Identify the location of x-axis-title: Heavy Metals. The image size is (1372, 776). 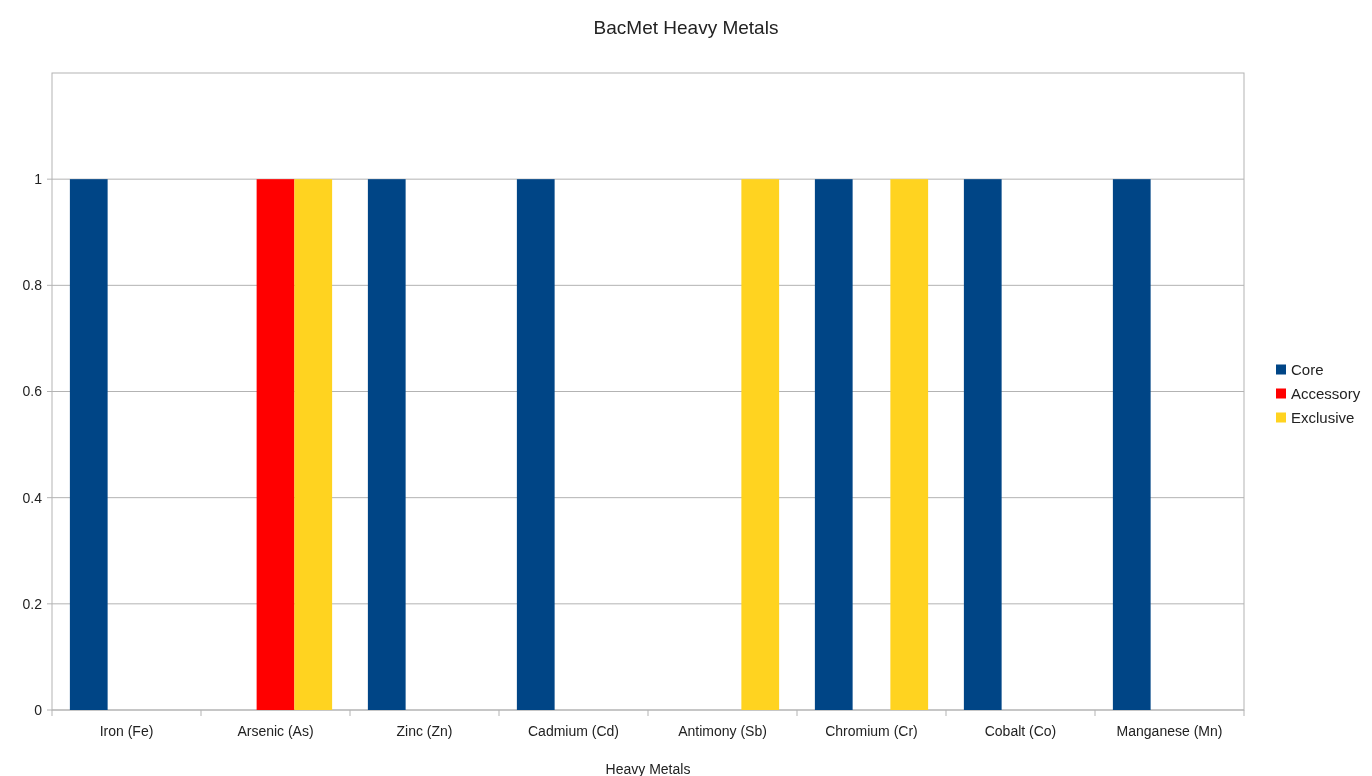
(648, 768).